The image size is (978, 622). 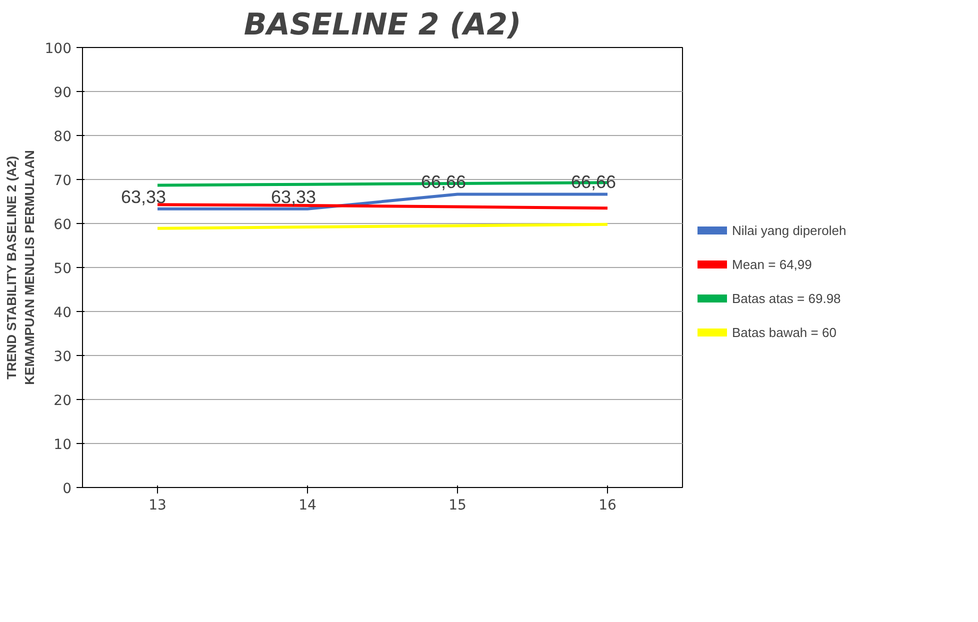 I want to click on y-tick-label: 40, so click(x=63, y=313).